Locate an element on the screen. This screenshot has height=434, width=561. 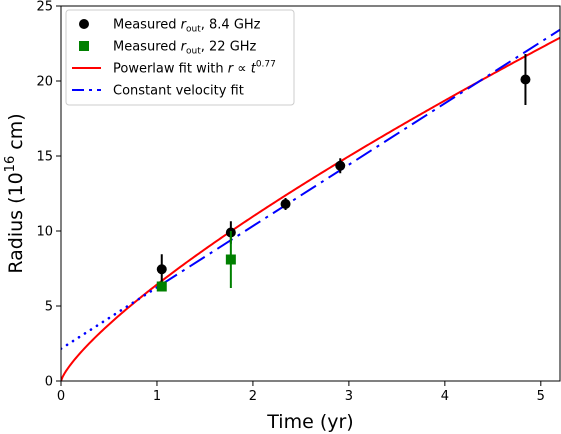
x-tick-label: 3 is located at coordinates (349, 396).